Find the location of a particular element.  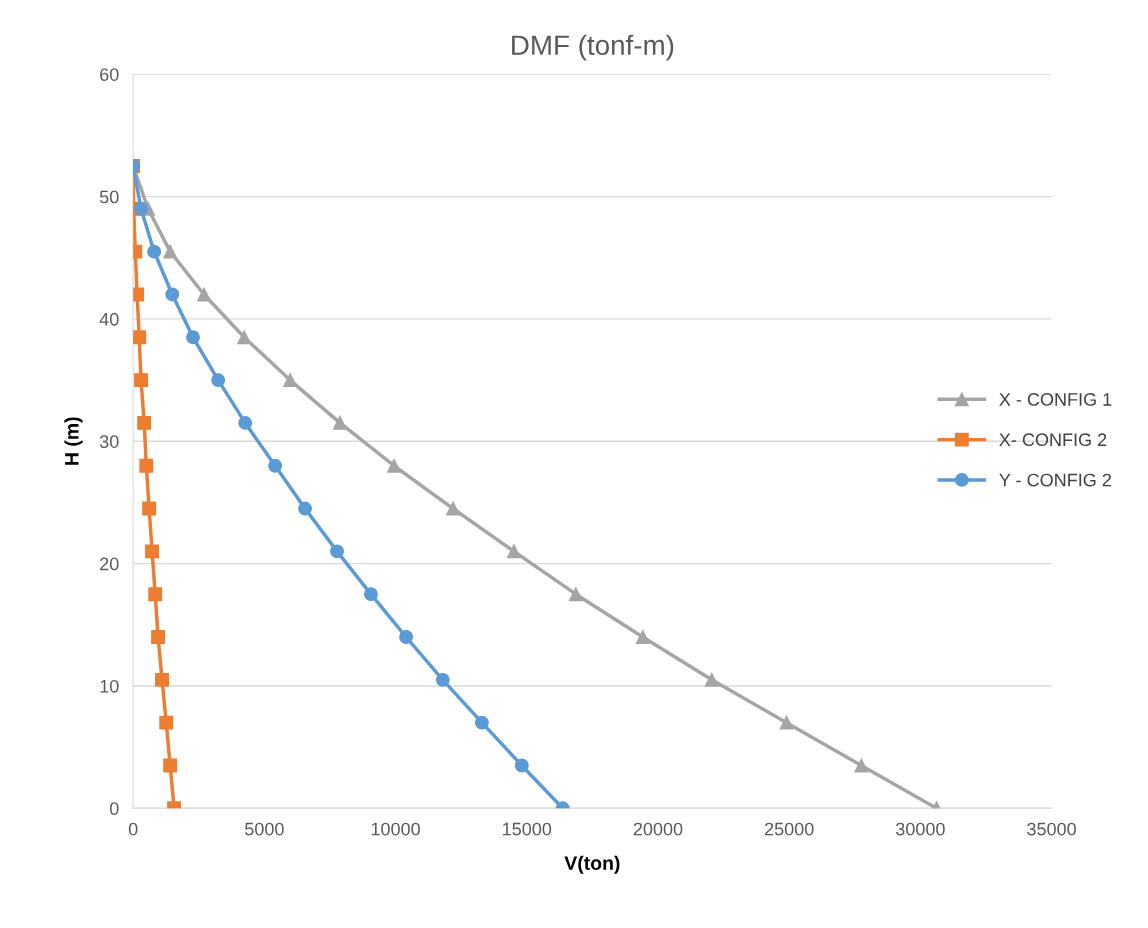

y-tick-label: 0 is located at coordinates (114, 809).